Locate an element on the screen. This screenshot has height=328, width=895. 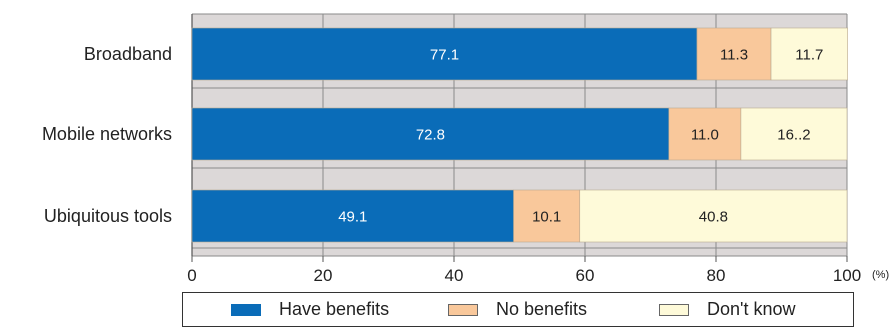
x-tick-label-20: 20 is located at coordinates (323, 275).